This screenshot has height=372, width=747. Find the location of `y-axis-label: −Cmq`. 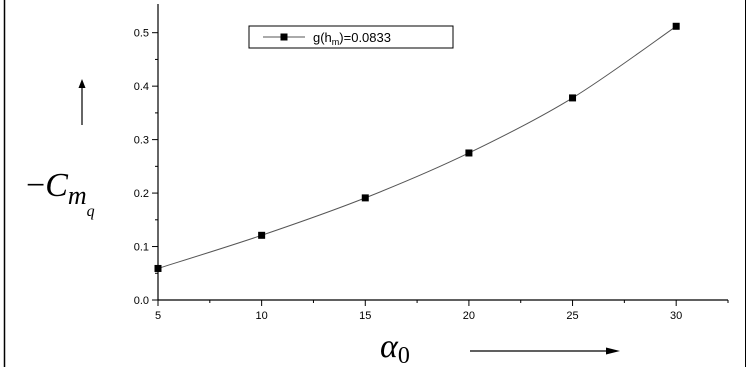

y-axis-label: −Cmq is located at coordinates (60, 149).